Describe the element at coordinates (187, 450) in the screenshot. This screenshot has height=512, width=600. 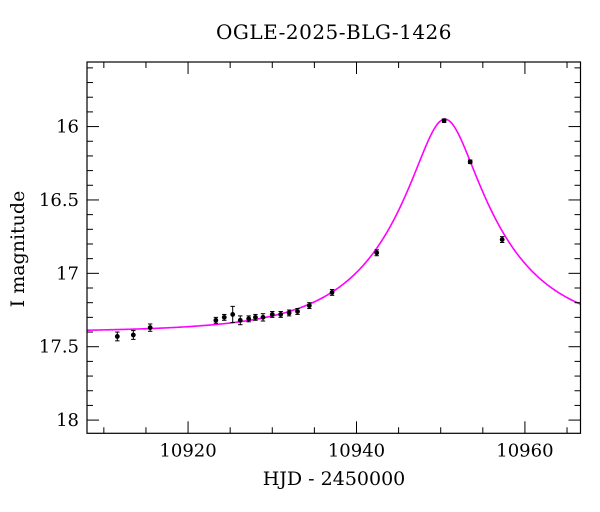
I see `x-tick-label: 10920` at that location.